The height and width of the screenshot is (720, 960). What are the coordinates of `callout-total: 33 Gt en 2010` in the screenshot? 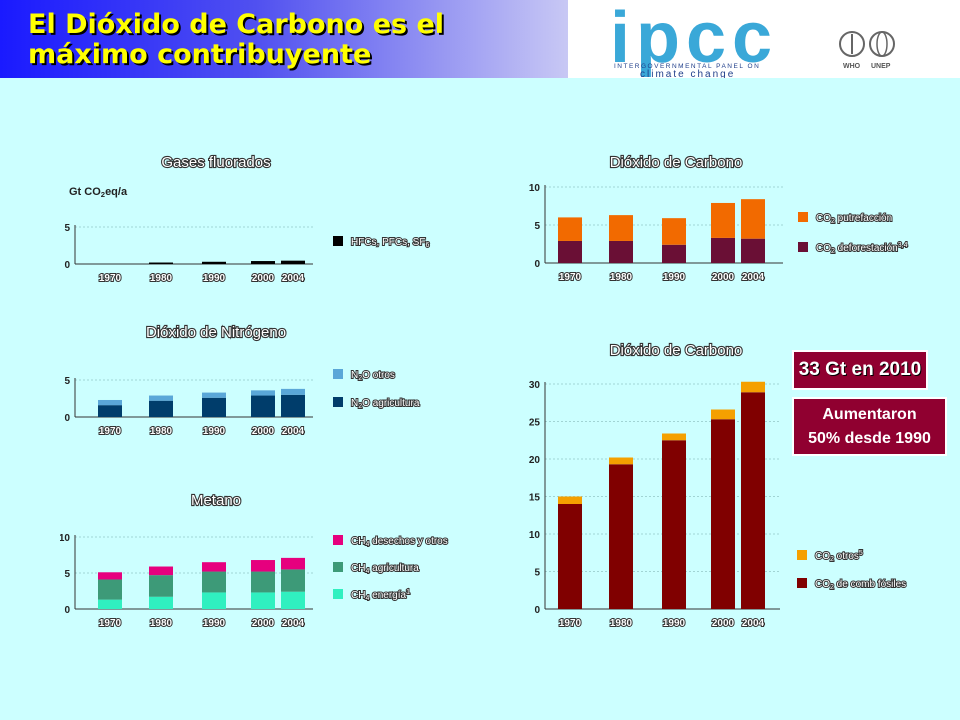 It's located at (860, 370).